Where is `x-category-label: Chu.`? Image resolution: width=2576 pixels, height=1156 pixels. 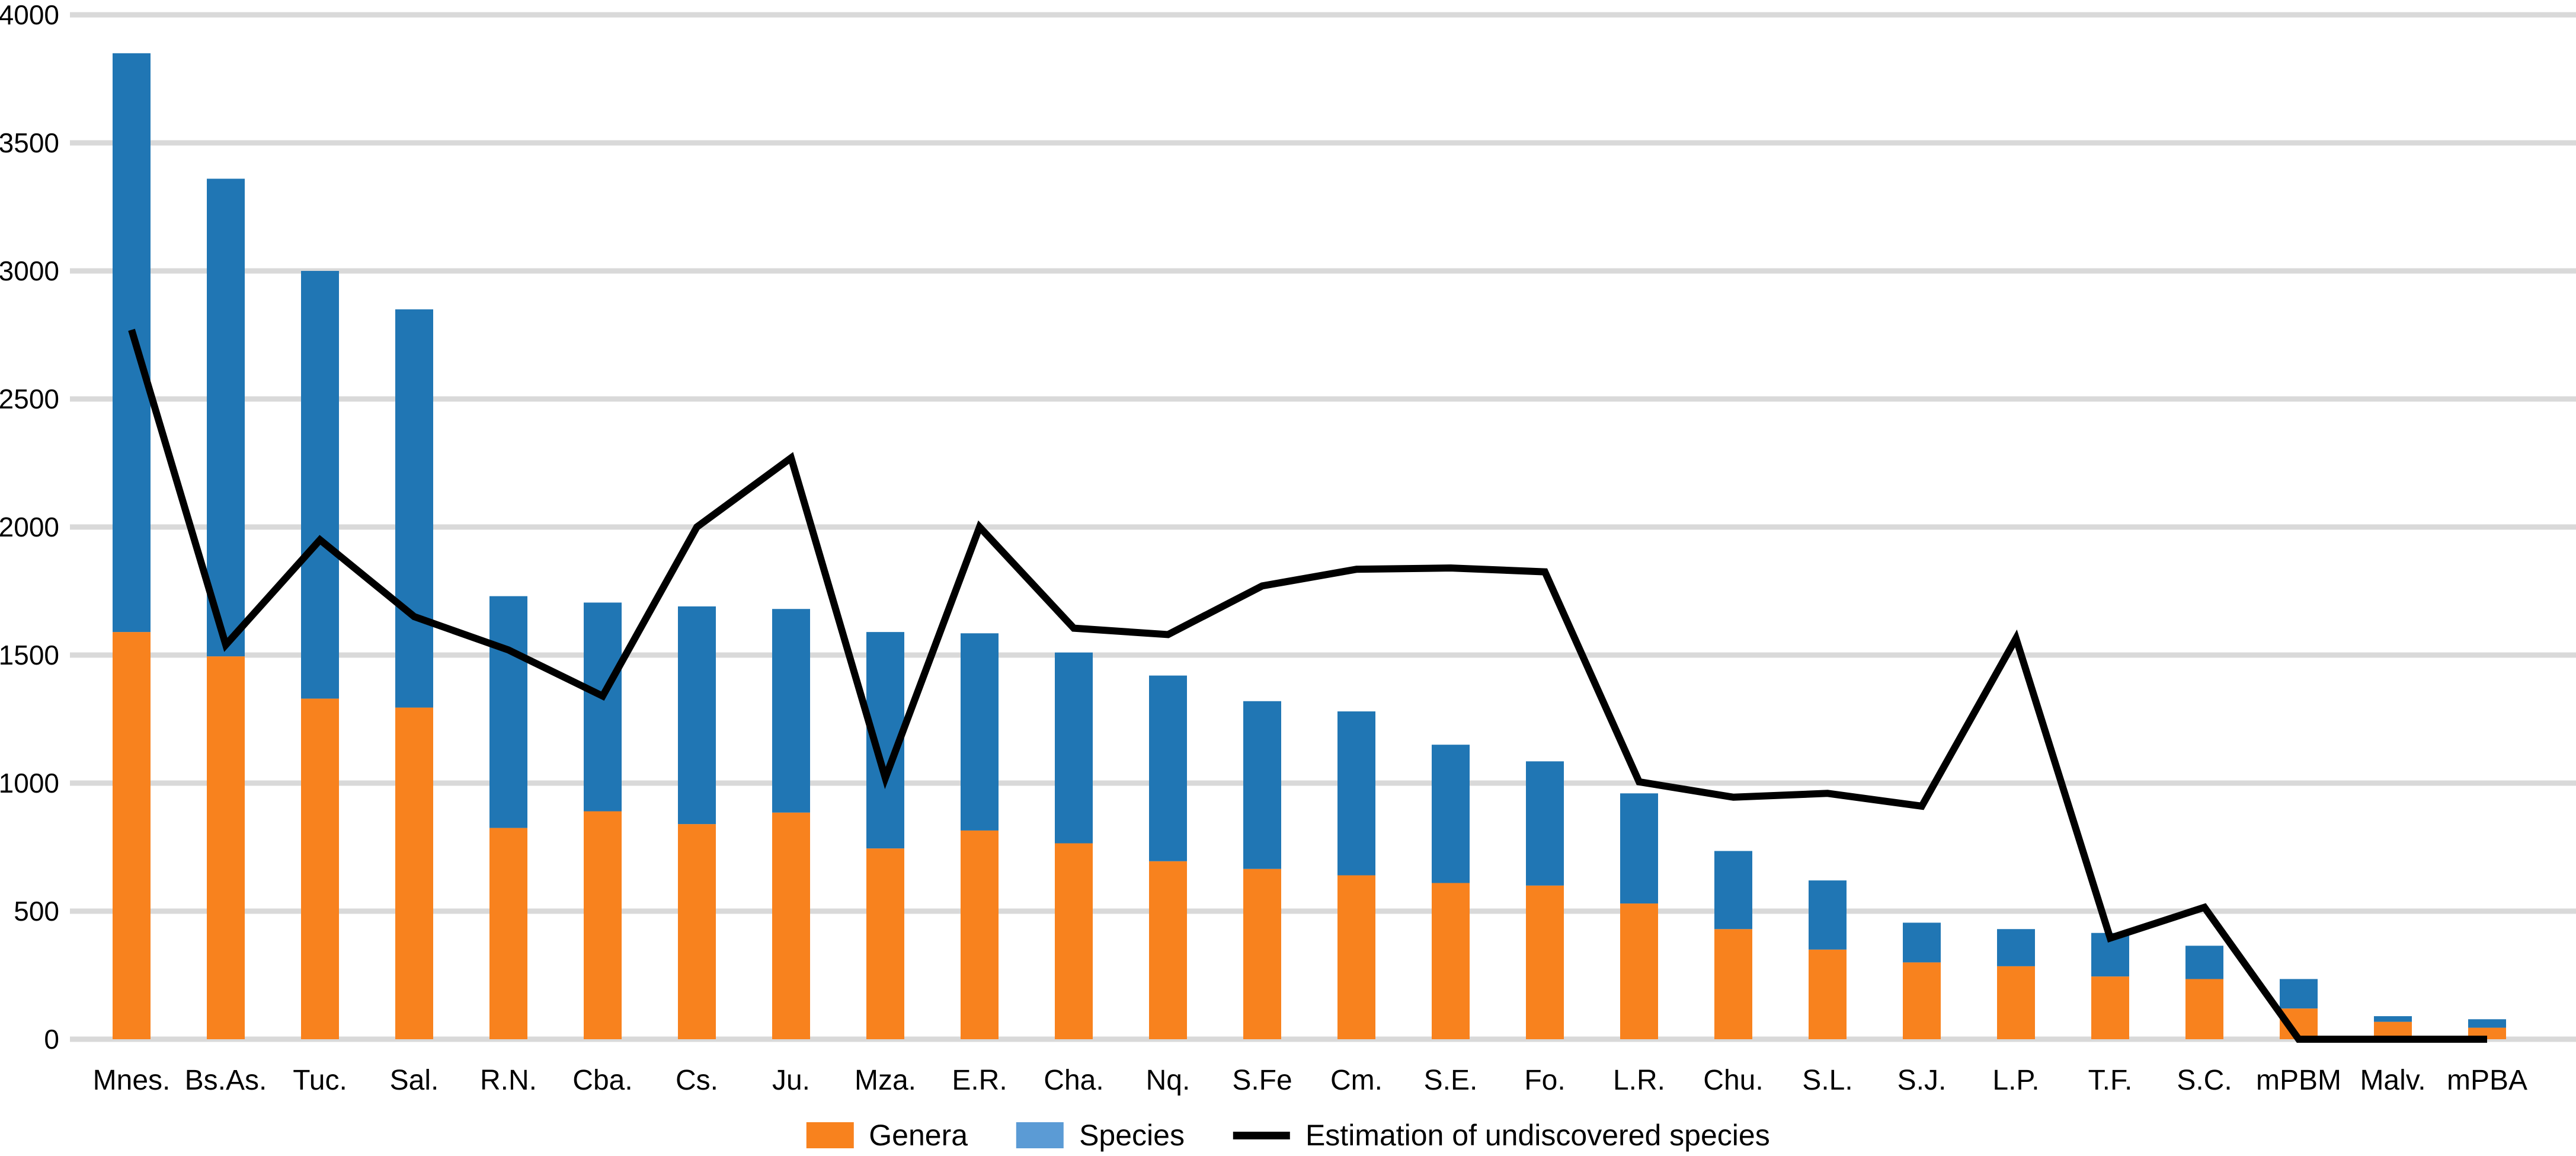
x-category-label: Chu. is located at coordinates (1733, 1080).